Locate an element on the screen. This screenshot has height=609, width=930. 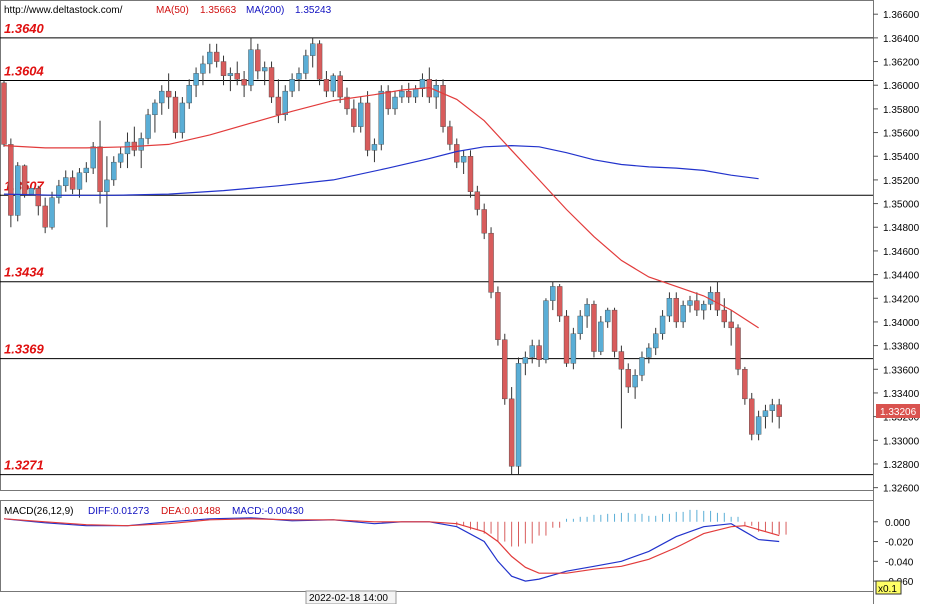
level-label: 1.3434 is located at coordinates (24, 272).